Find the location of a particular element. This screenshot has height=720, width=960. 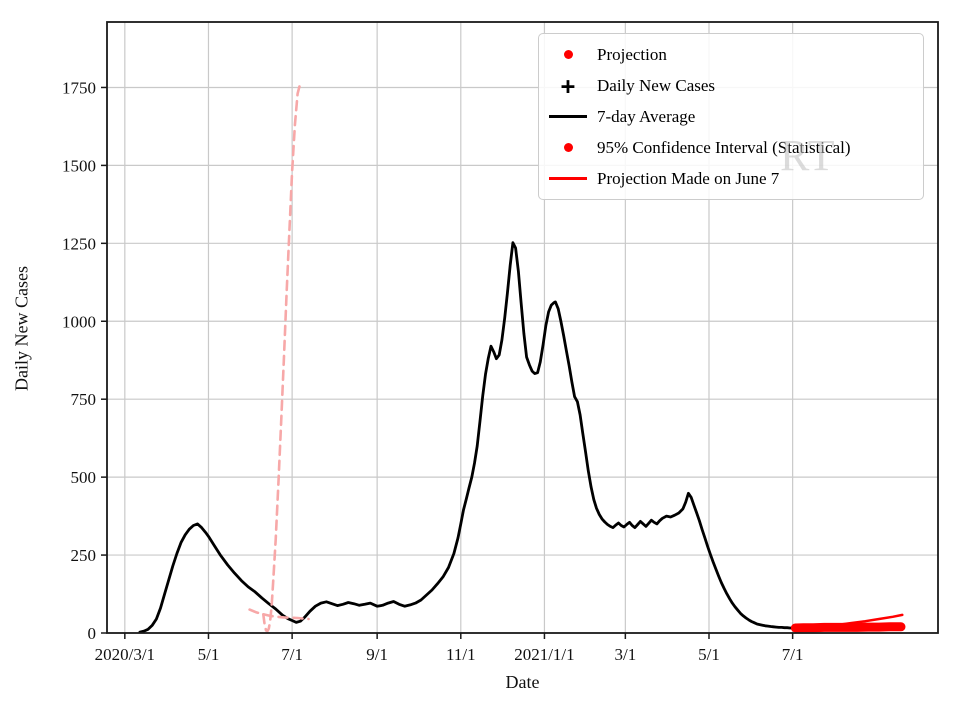

x-tick-label: 9/1 is located at coordinates (377, 654).